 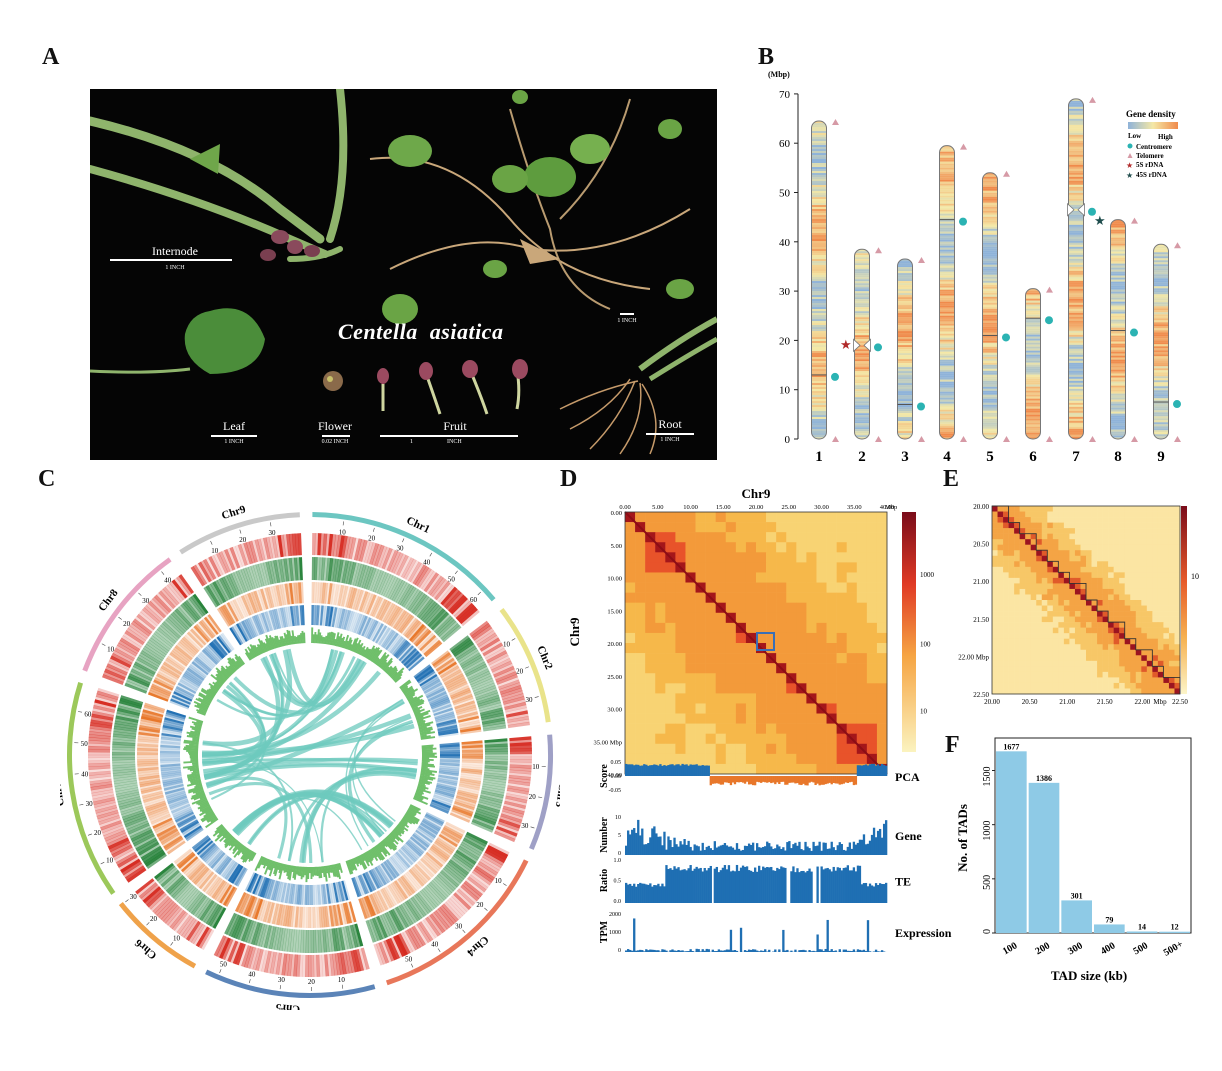 I want to click on track-pca-bar, so click(x=874, y=769).